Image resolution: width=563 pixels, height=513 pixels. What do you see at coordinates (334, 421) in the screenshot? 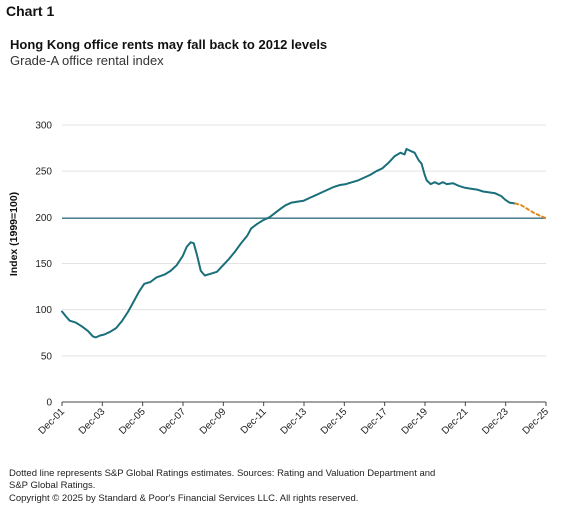
I see `x-tick-label-Dec-15: Dec-15` at bounding box center [334, 421].